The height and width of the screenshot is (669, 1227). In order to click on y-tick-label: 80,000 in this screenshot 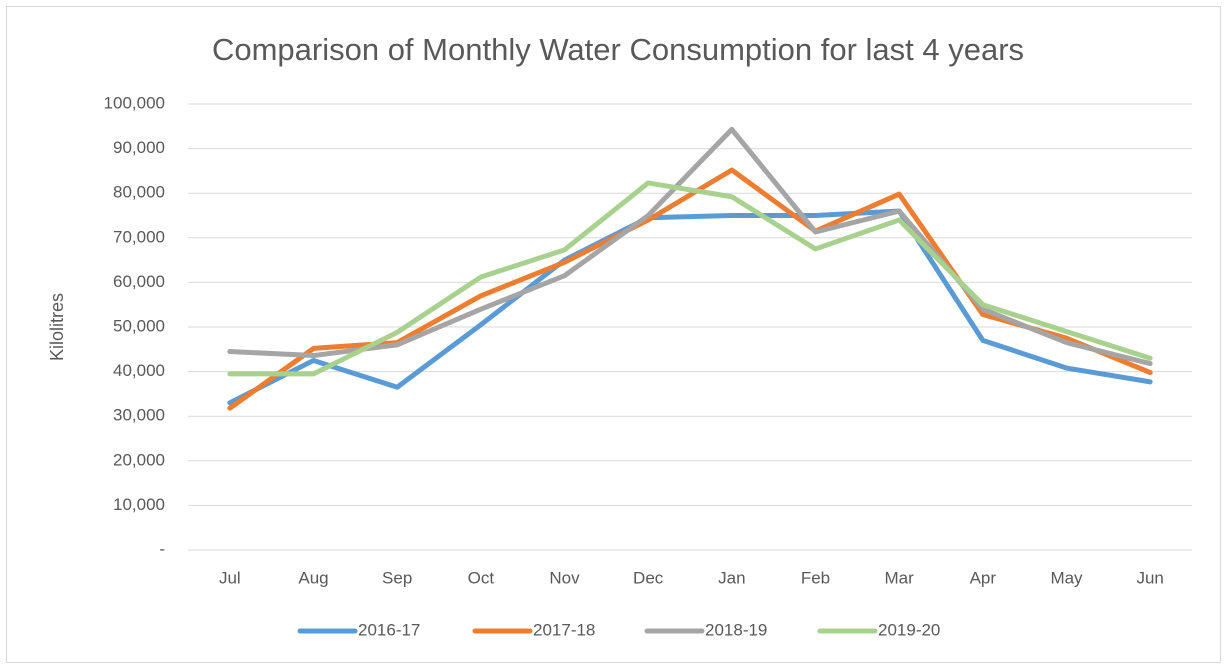, I will do `click(139, 192)`.